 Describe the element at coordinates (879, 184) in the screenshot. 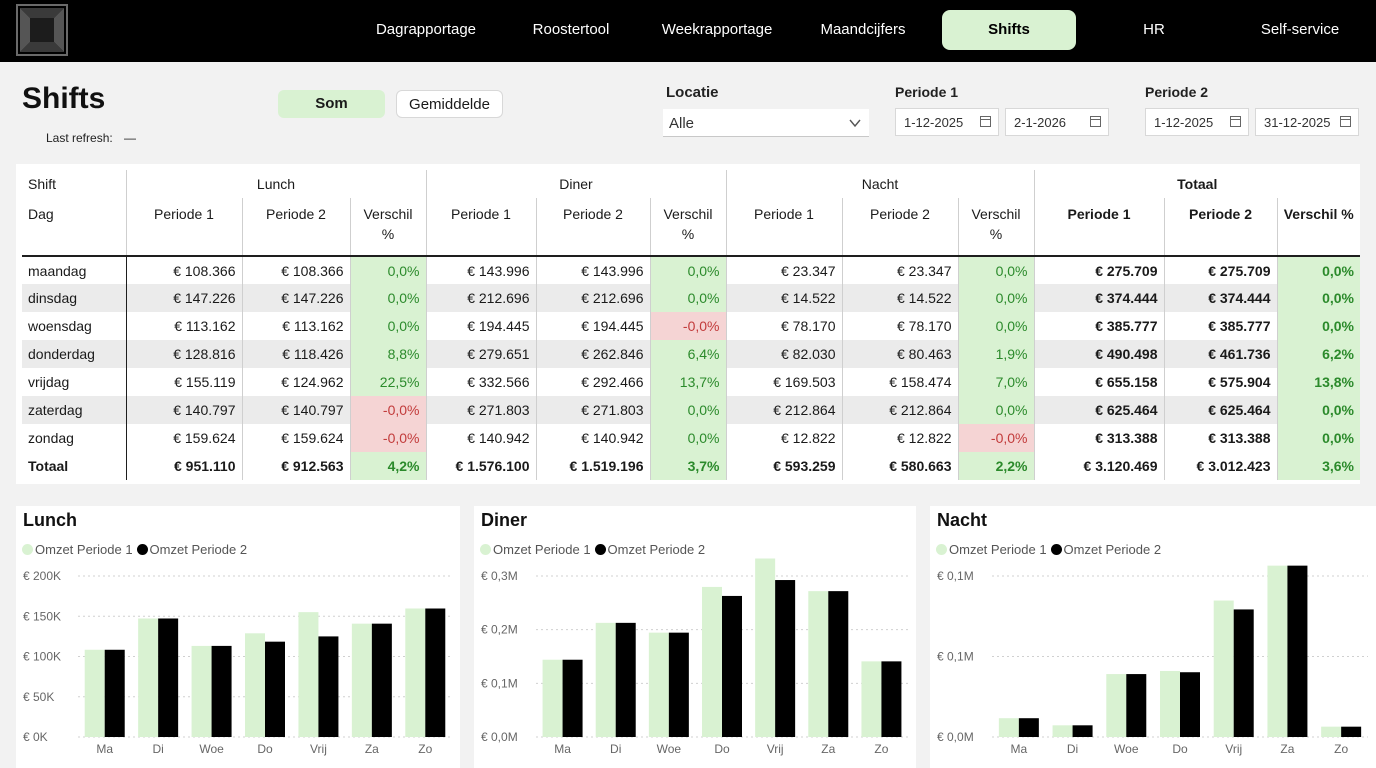

I see `group-header-nacht: Nacht` at that location.